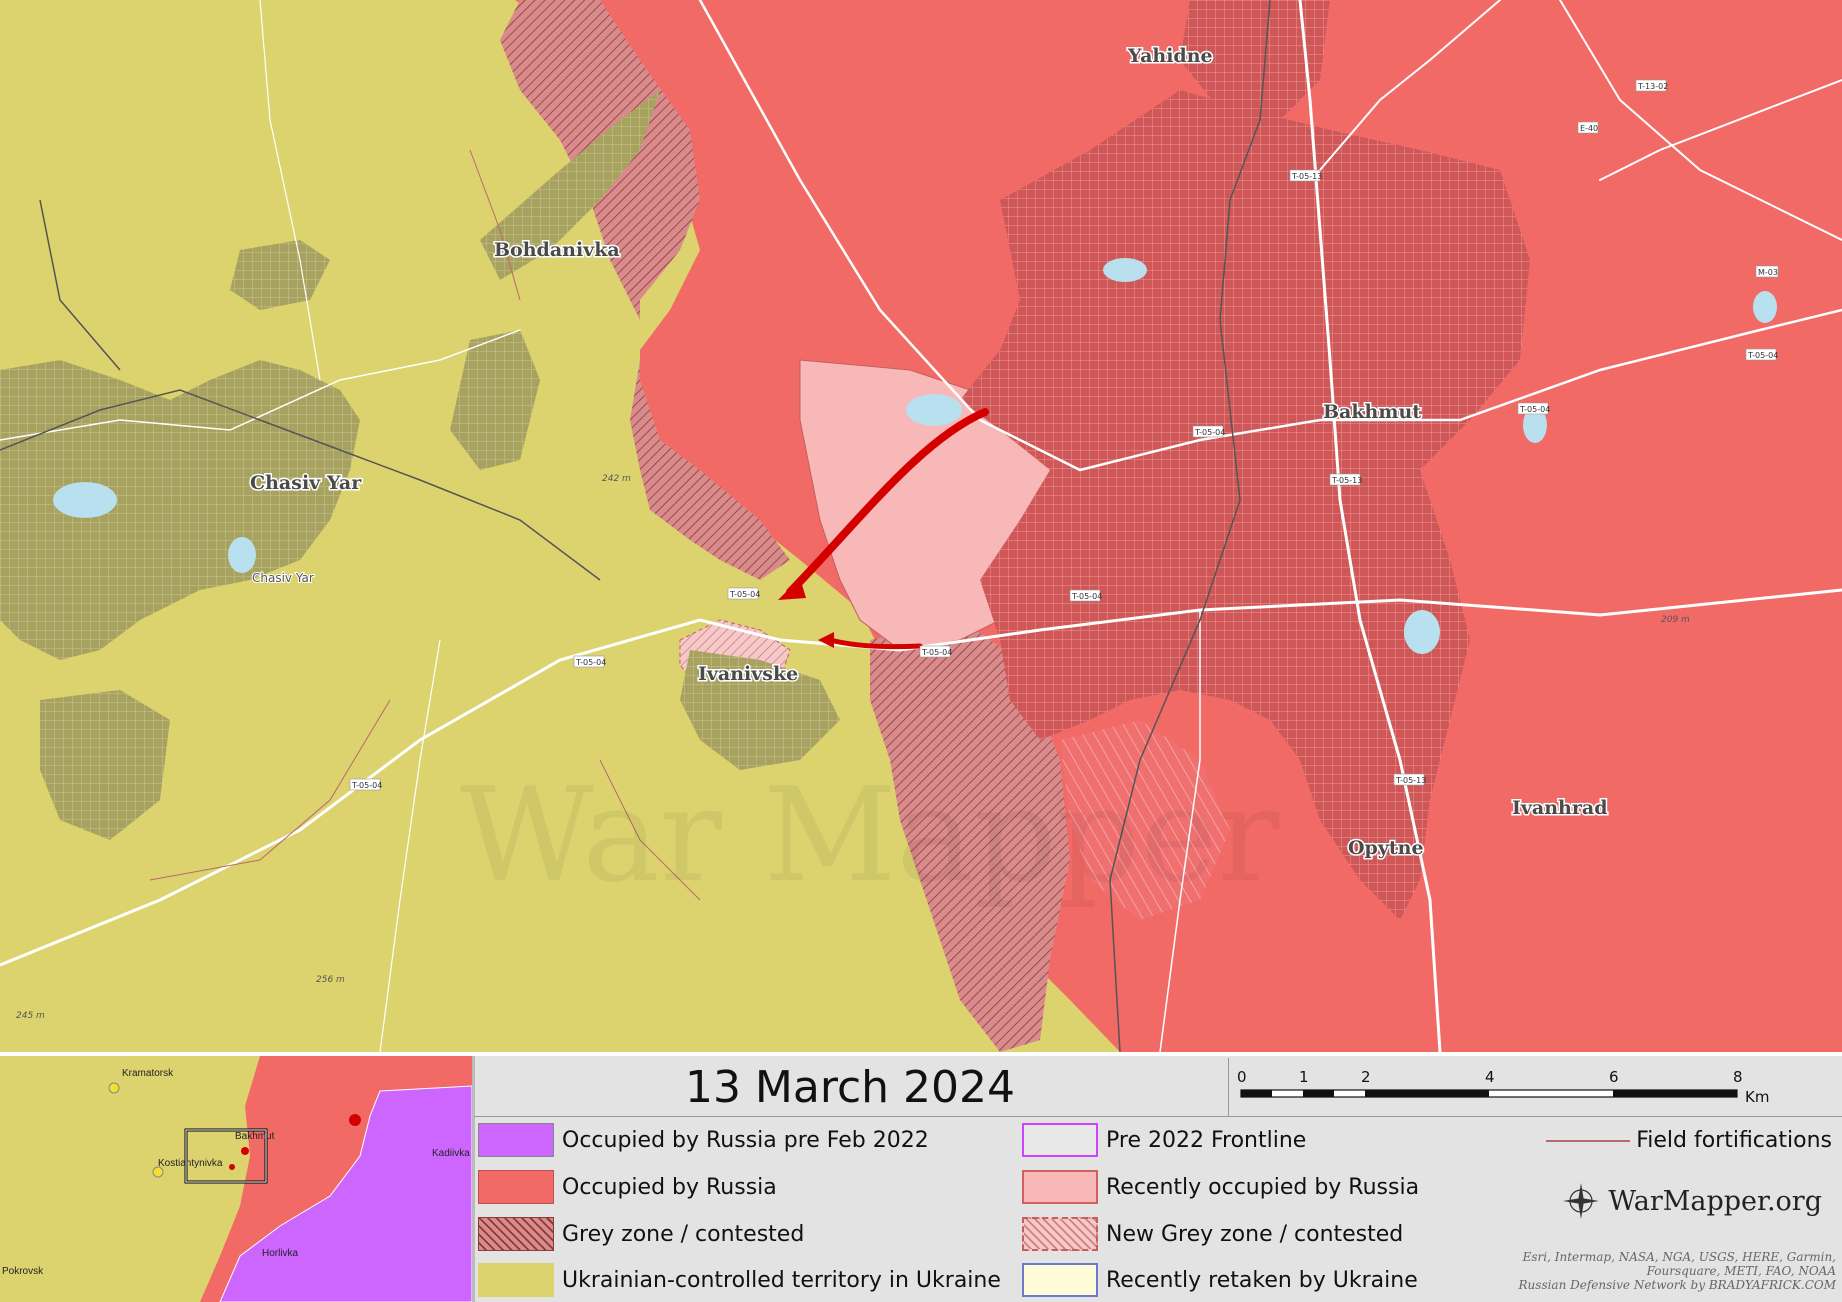 The height and width of the screenshot is (1302, 1842). I want to click on legend-item-pre2022: Occupied by Russia pre Feb 2022, so click(703, 1140).